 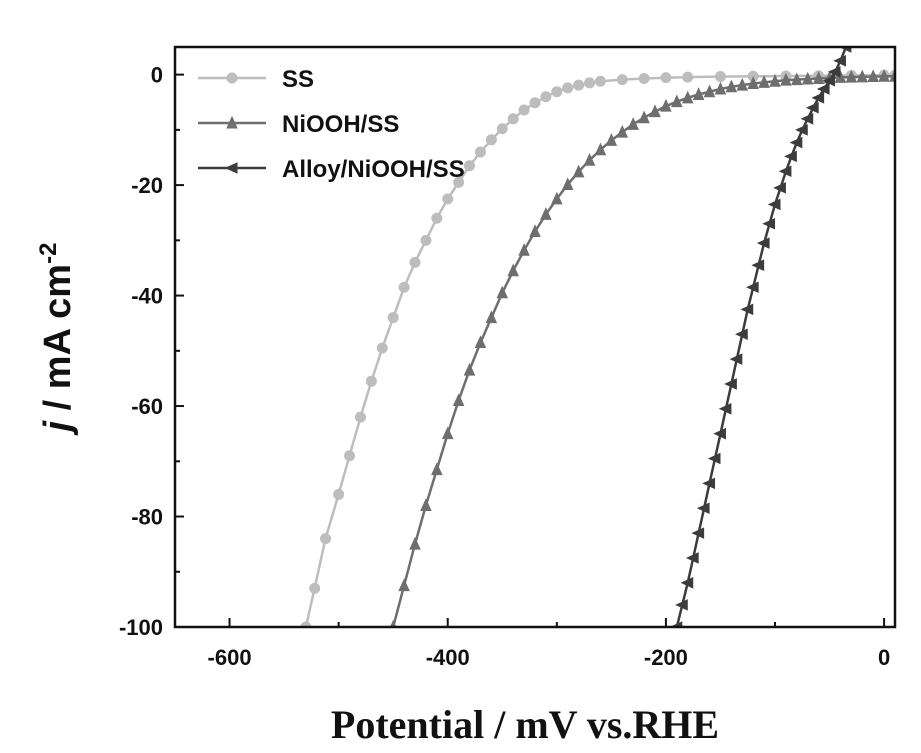 I want to click on x-tick-label: 0, so click(x=884, y=657).